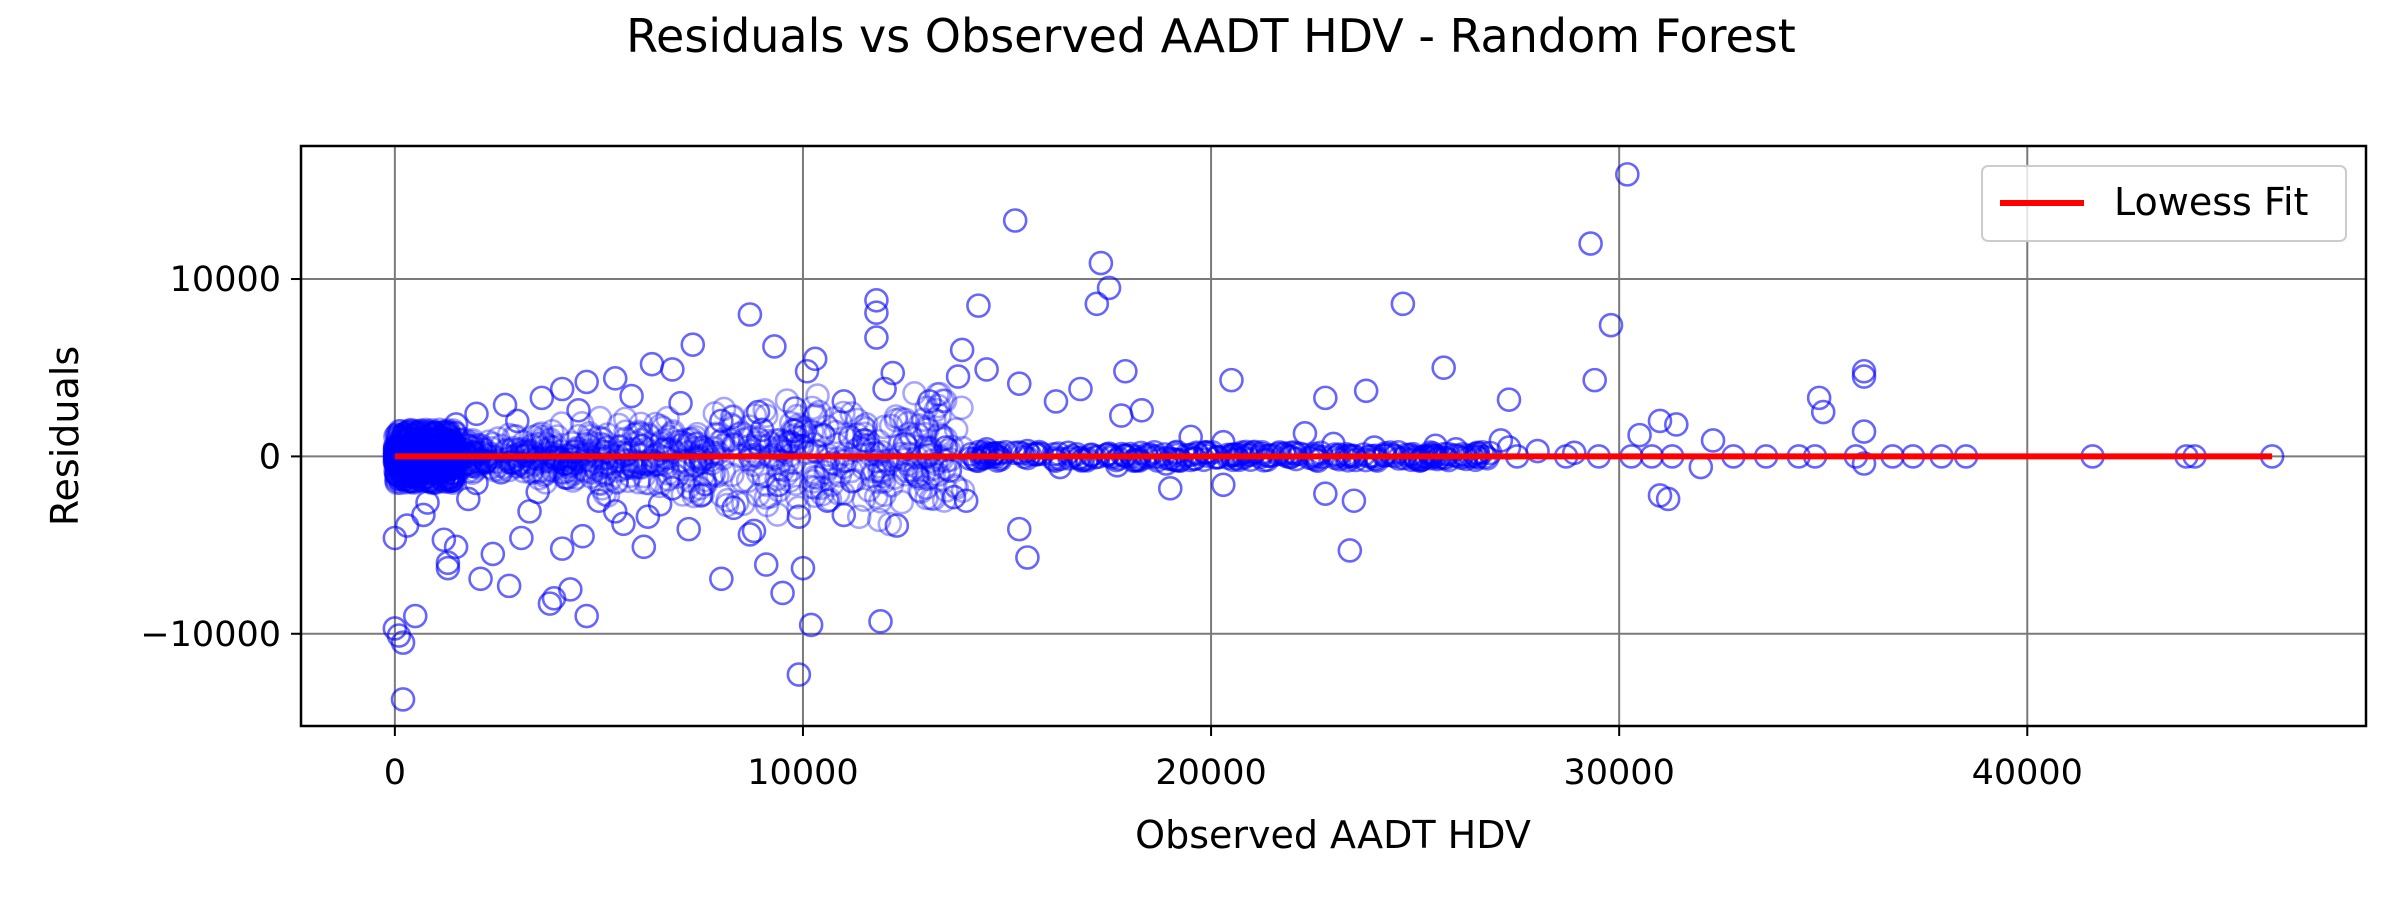 The image size is (2400, 900). What do you see at coordinates (270, 457) in the screenshot?
I see `y-tick-label: 0` at bounding box center [270, 457].